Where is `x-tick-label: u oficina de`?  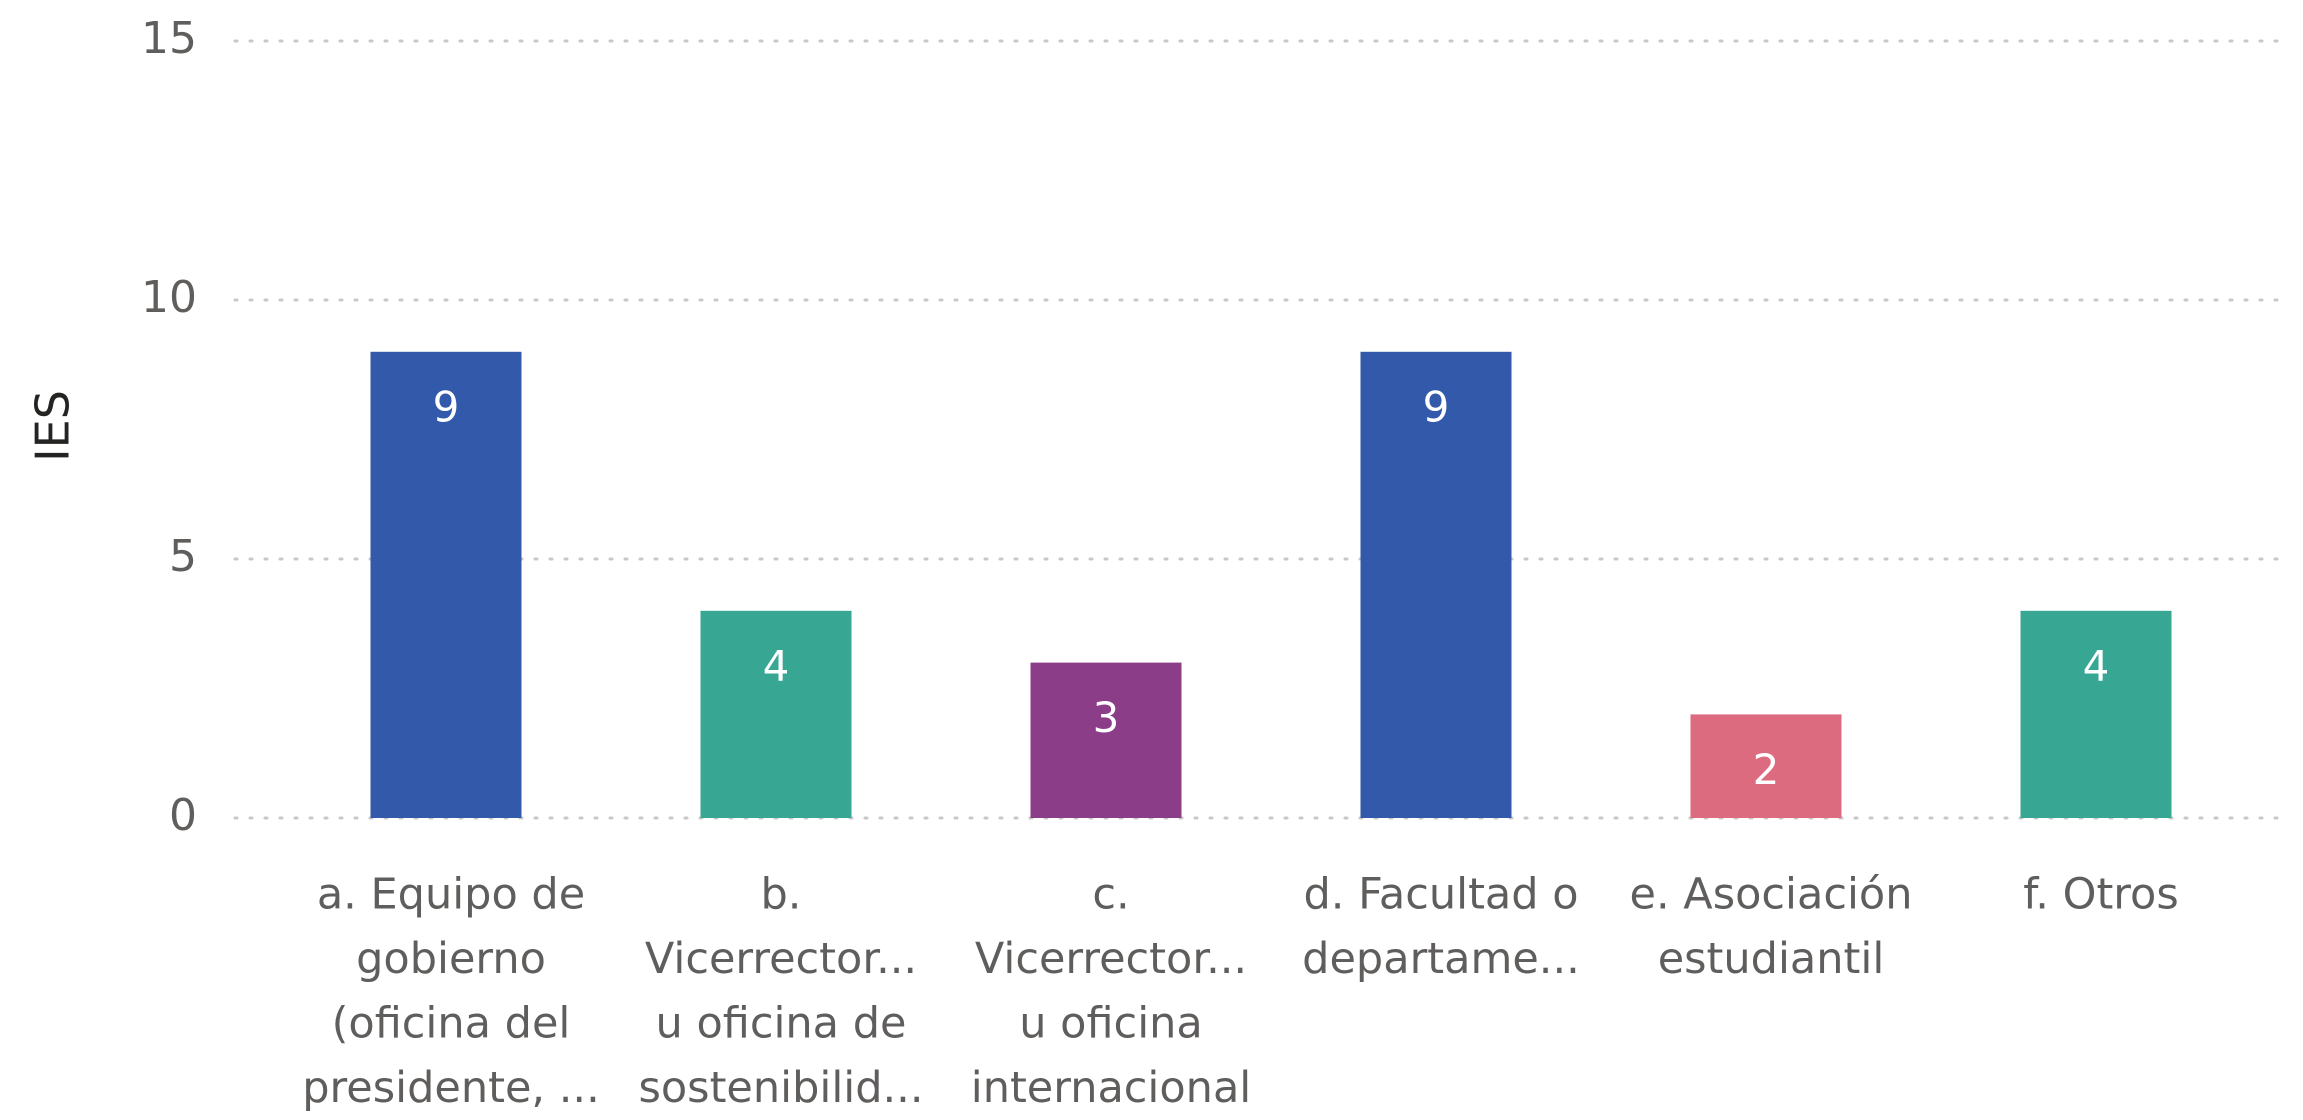 x-tick-label: u oficina de is located at coordinates (781, 1024).